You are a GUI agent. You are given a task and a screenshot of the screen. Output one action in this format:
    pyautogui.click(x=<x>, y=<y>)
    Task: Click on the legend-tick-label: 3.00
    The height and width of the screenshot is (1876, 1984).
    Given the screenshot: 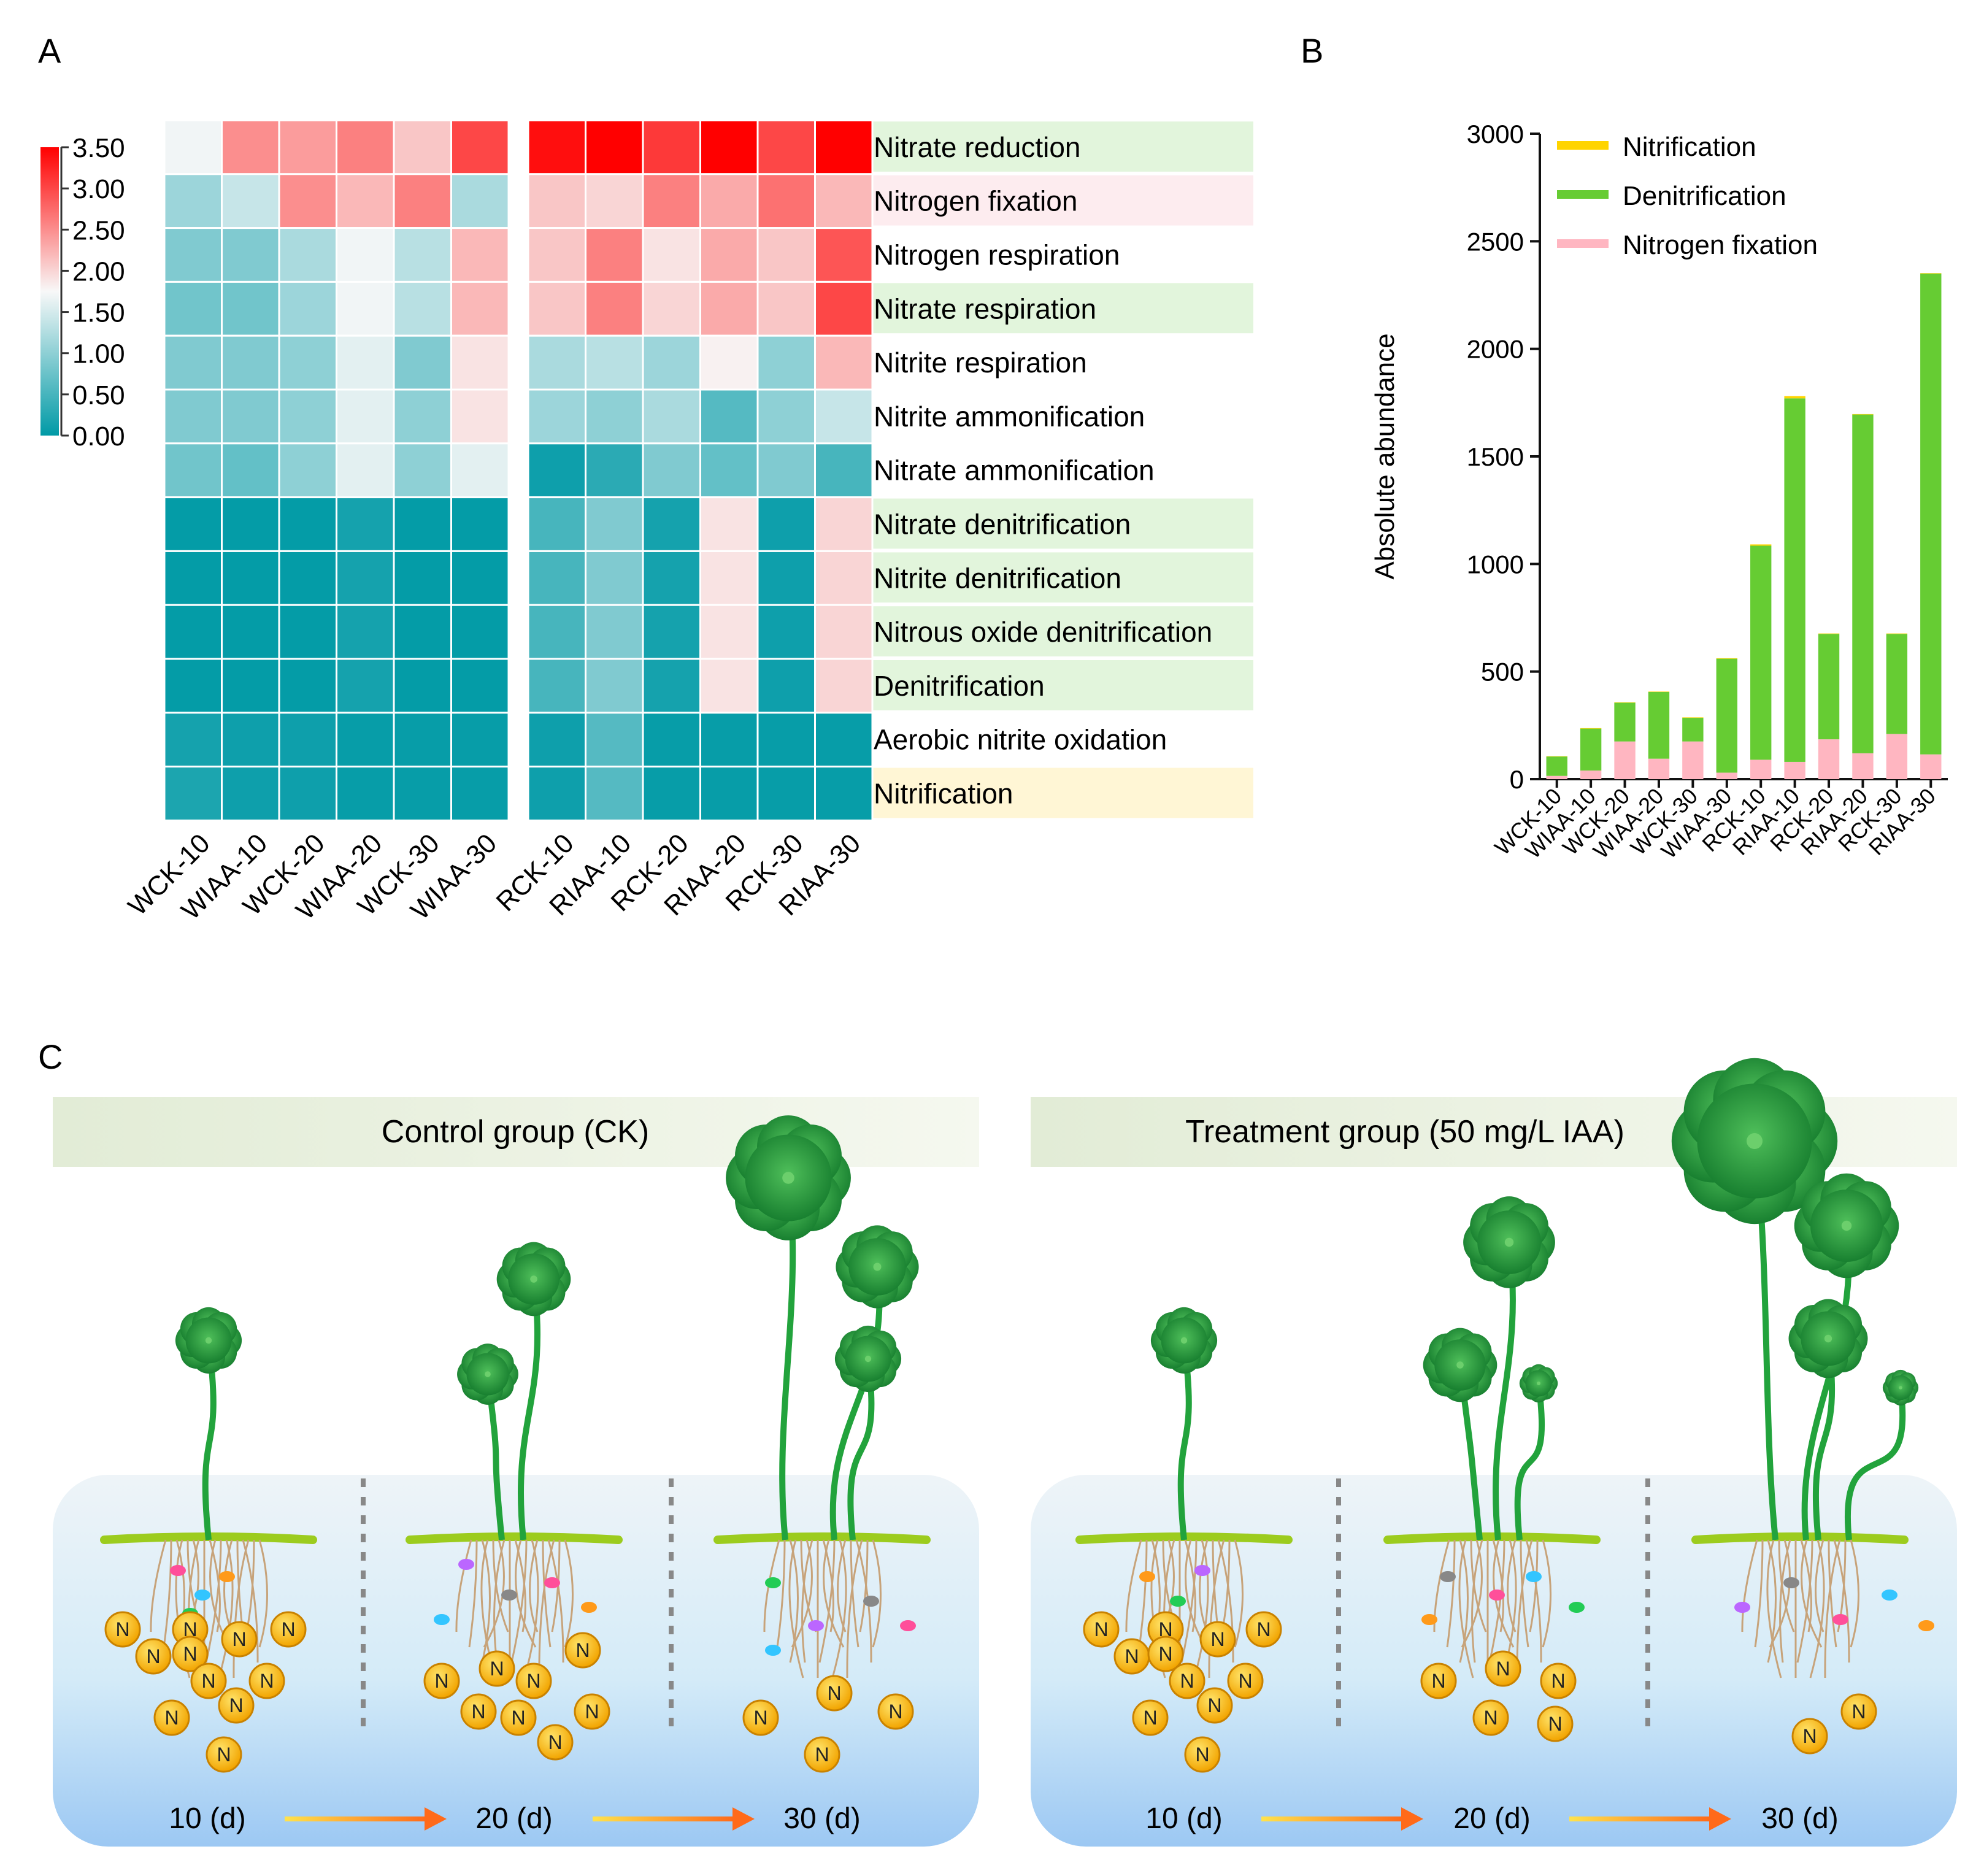 What is the action you would take?
    pyautogui.click(x=99, y=189)
    